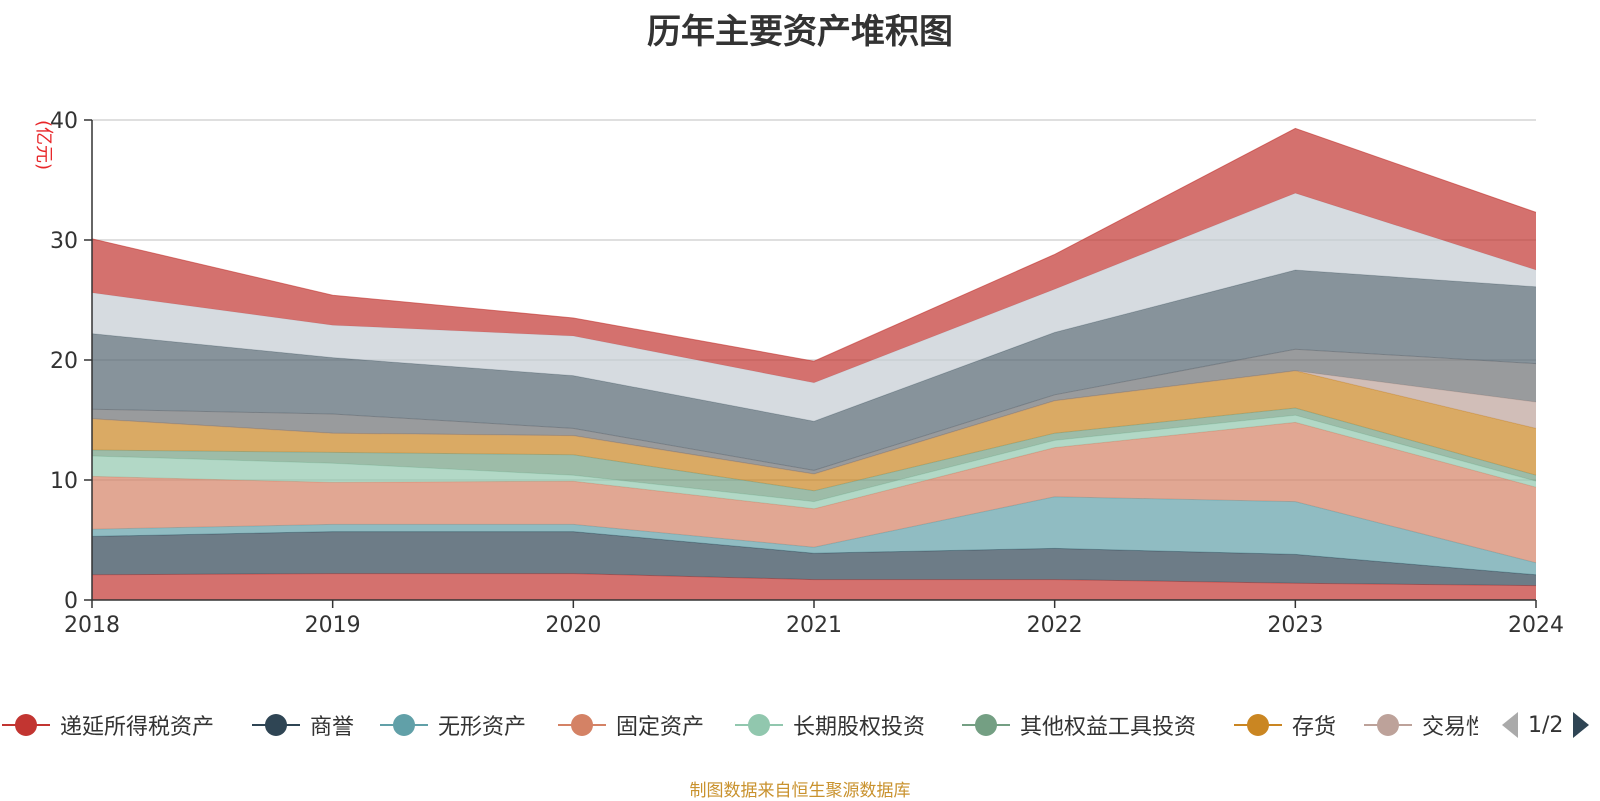  Describe the element at coordinates (1284, 725) in the screenshot. I see `legend-item: 存货` at that location.